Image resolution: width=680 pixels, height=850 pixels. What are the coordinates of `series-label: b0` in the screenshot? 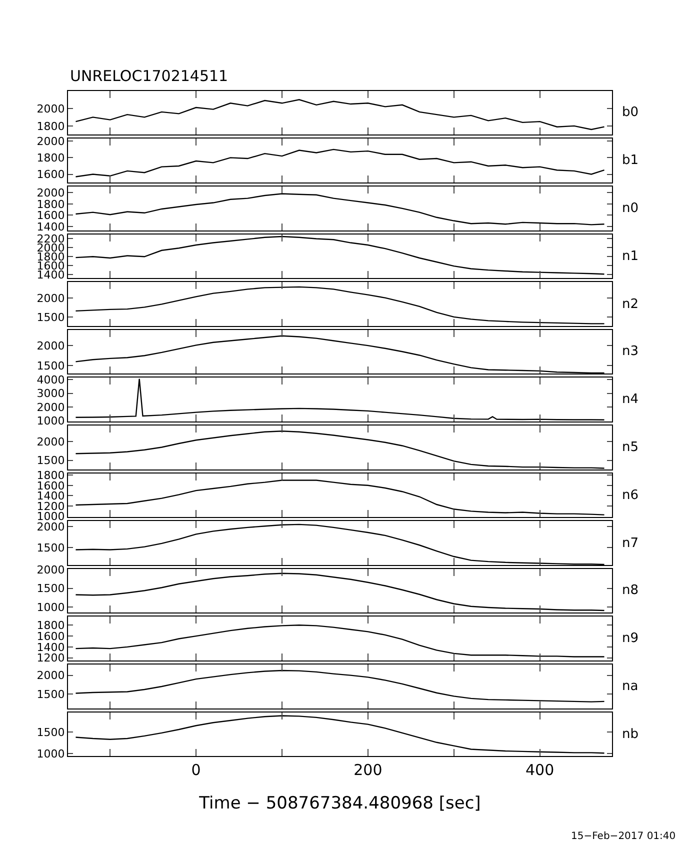 It's located at (630, 112).